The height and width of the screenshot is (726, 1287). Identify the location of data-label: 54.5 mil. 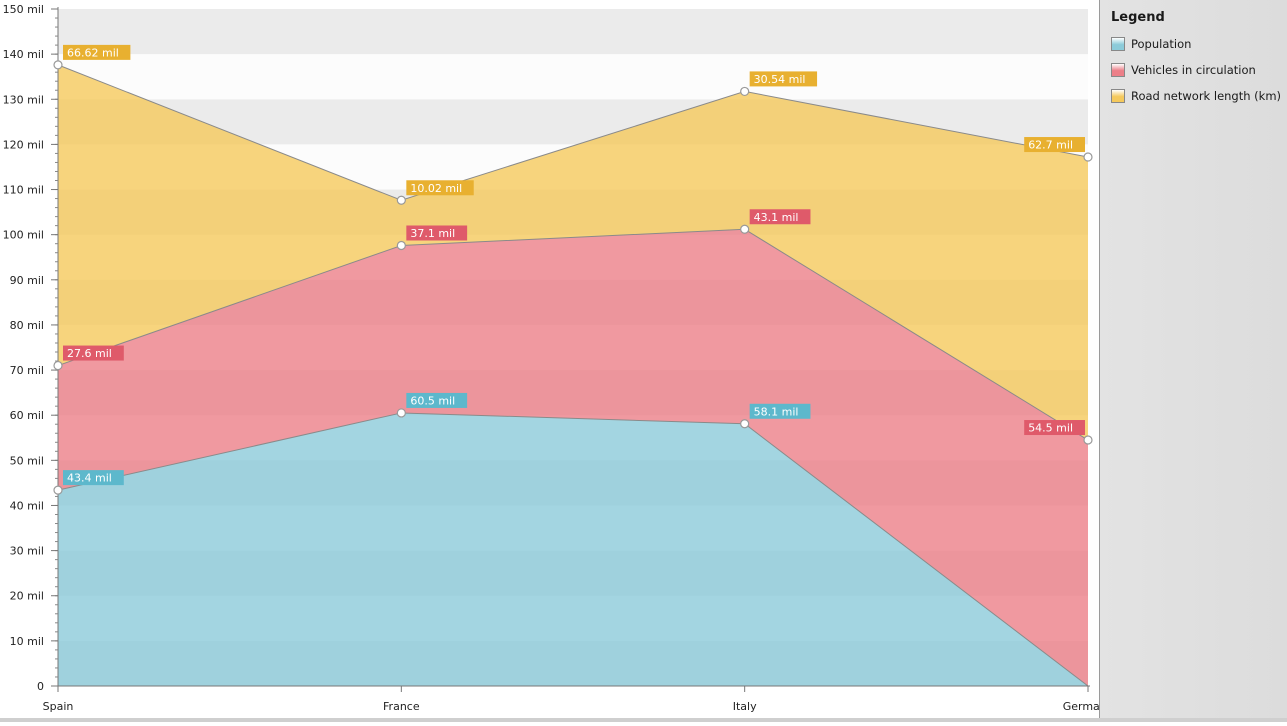
(1054, 428).